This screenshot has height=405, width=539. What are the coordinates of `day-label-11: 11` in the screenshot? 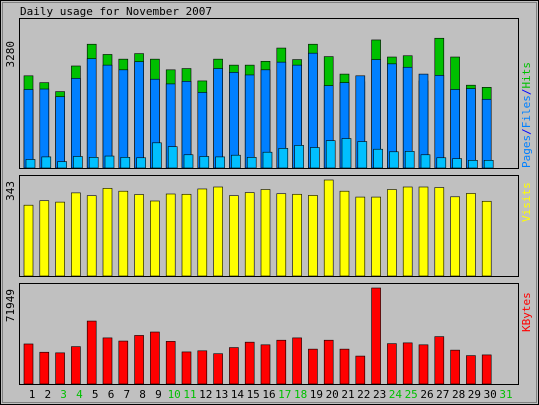 It's located at (189, 394).